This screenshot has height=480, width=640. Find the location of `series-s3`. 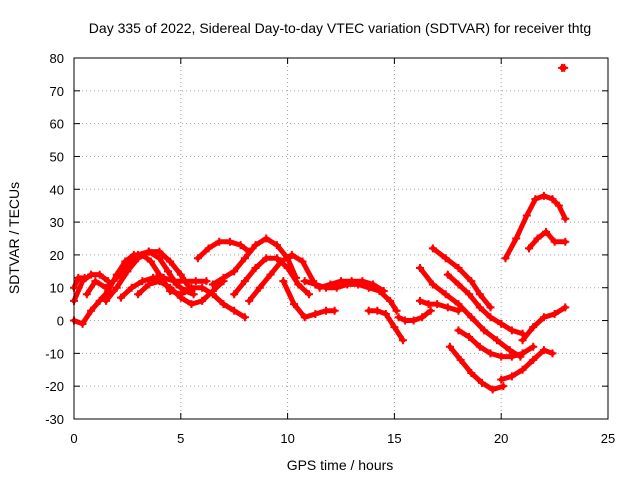

series-s3 is located at coordinates (159, 289).